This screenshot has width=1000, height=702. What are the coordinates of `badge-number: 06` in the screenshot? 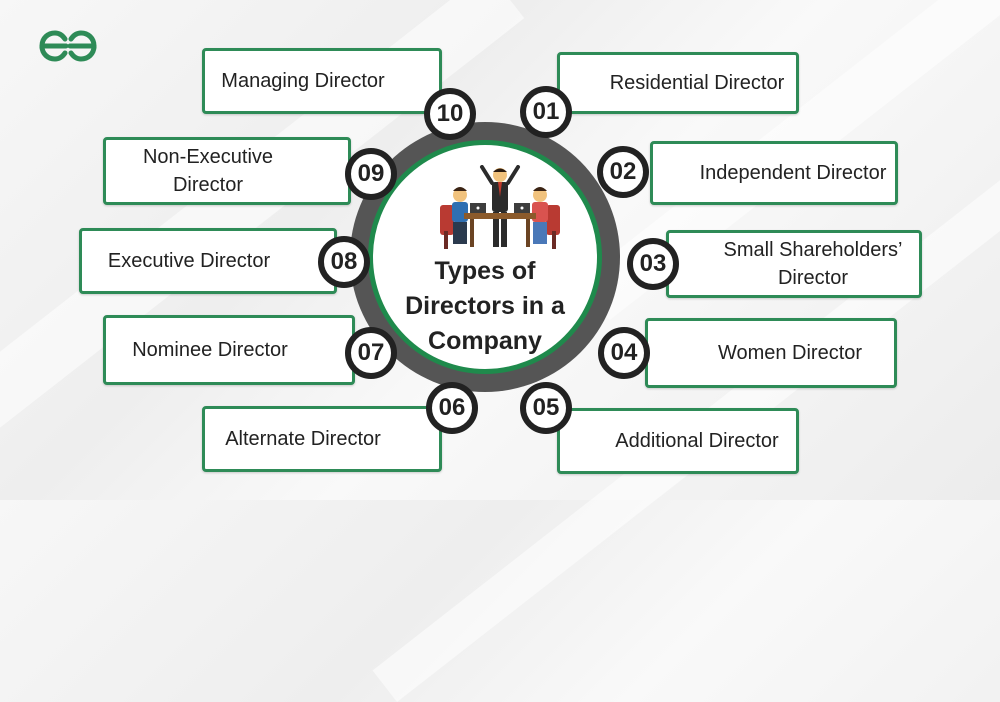 It's located at (452, 407).